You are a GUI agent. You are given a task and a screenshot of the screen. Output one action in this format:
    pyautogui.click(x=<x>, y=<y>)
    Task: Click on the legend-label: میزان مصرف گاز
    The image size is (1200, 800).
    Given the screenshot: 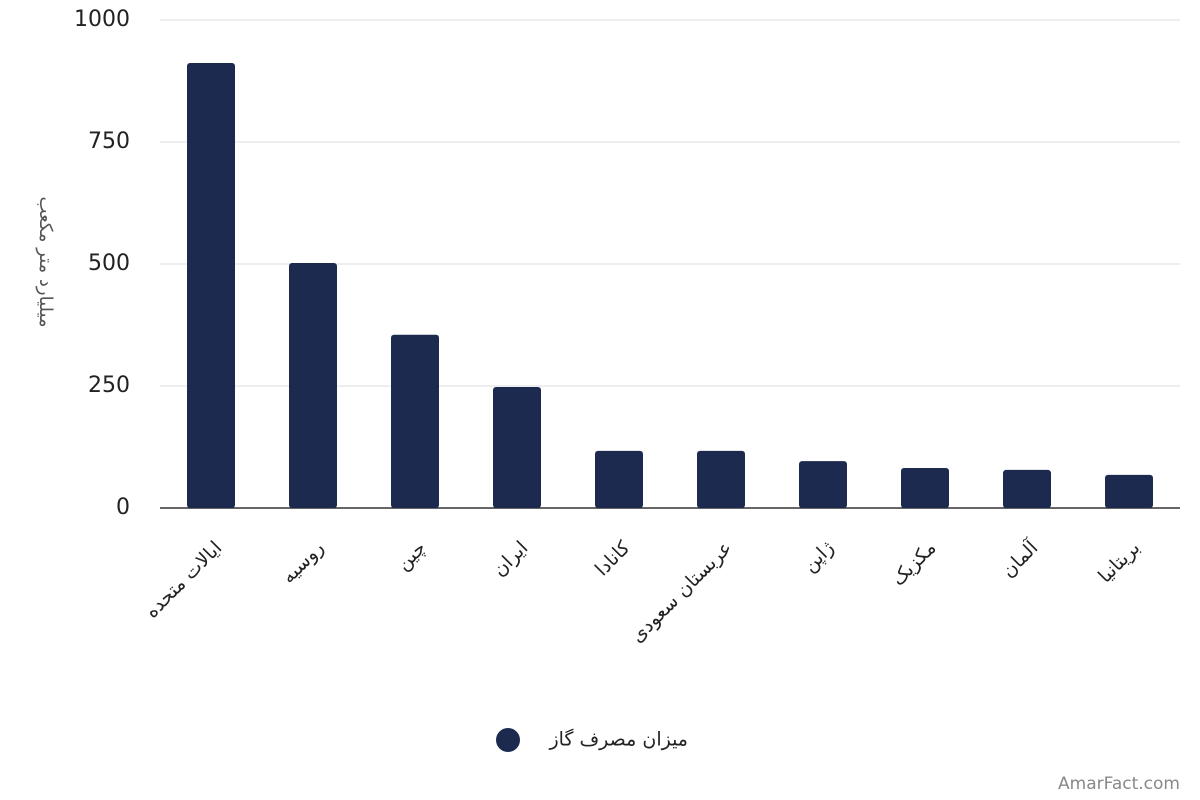 What is the action you would take?
    pyautogui.click(x=618, y=739)
    